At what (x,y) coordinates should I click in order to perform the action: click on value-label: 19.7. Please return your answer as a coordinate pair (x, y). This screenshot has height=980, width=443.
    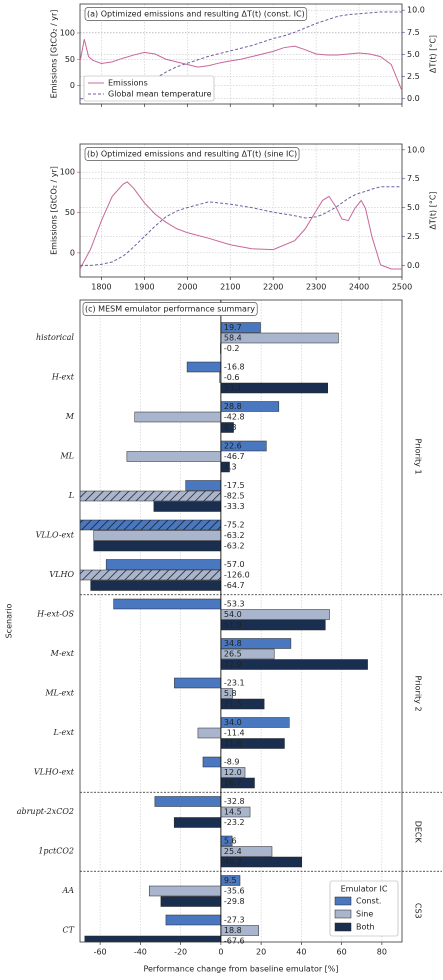
    Looking at the image, I should click on (233, 327).